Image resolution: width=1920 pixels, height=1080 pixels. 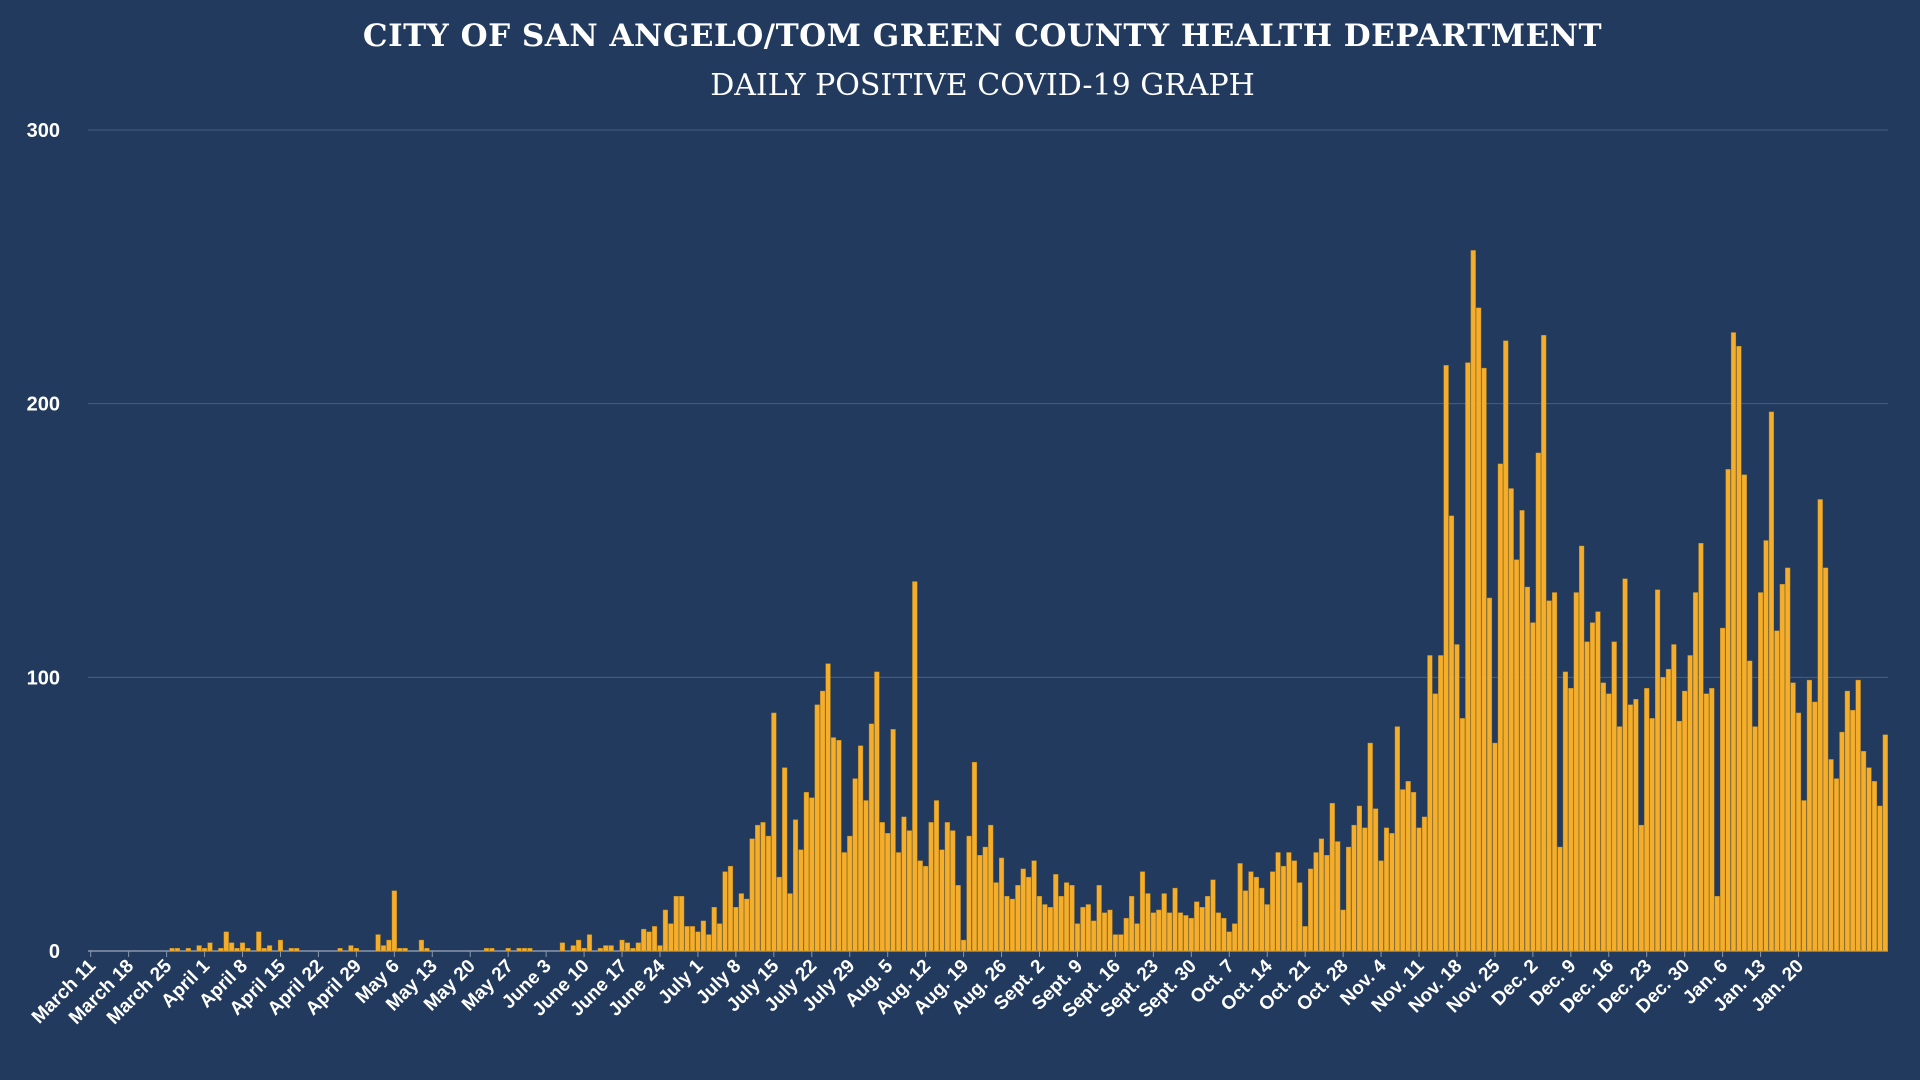 I want to click on chart-subtitle: DAILY POSITIVE COVID-19 GRAPH, so click(x=982, y=85).